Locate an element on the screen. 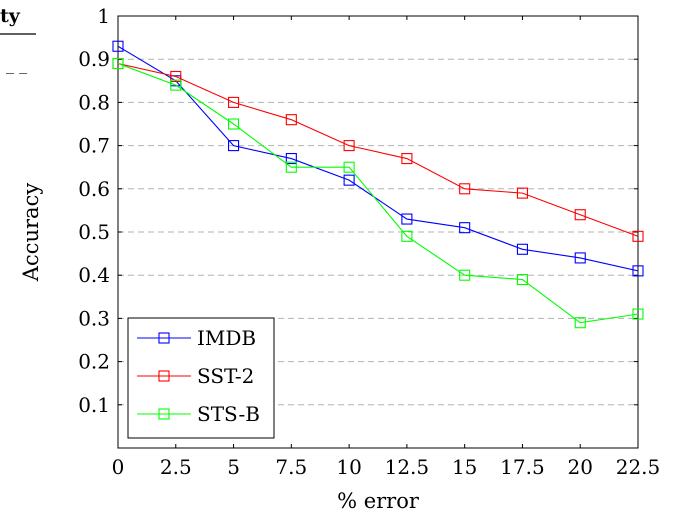 The height and width of the screenshot is (519, 675). legend-entry-sts-b: STS-B is located at coordinates (198, 414).